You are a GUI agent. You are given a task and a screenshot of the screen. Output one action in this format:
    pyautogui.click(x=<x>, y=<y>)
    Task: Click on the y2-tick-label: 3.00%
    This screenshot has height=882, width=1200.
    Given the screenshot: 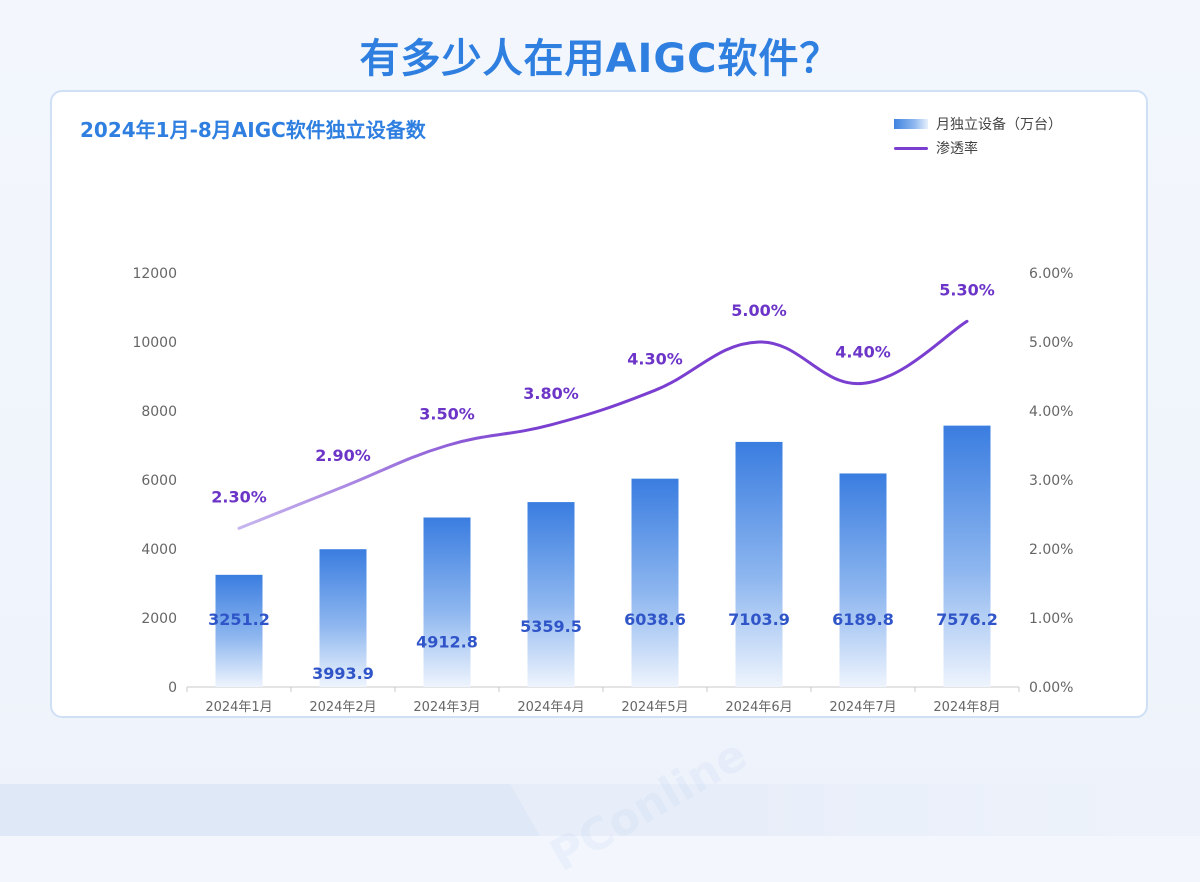 What is the action you would take?
    pyautogui.click(x=1051, y=481)
    